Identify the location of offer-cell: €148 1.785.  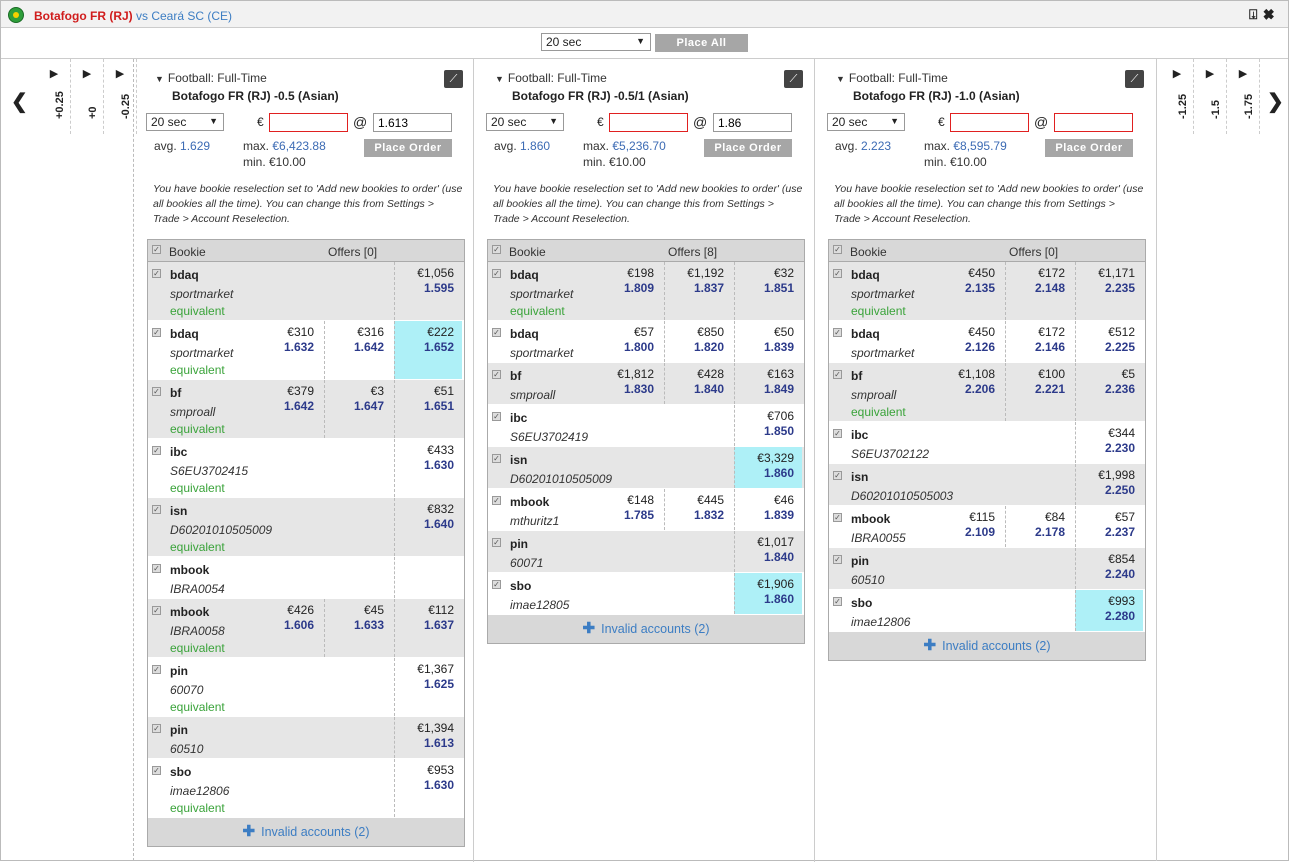
(628, 509).